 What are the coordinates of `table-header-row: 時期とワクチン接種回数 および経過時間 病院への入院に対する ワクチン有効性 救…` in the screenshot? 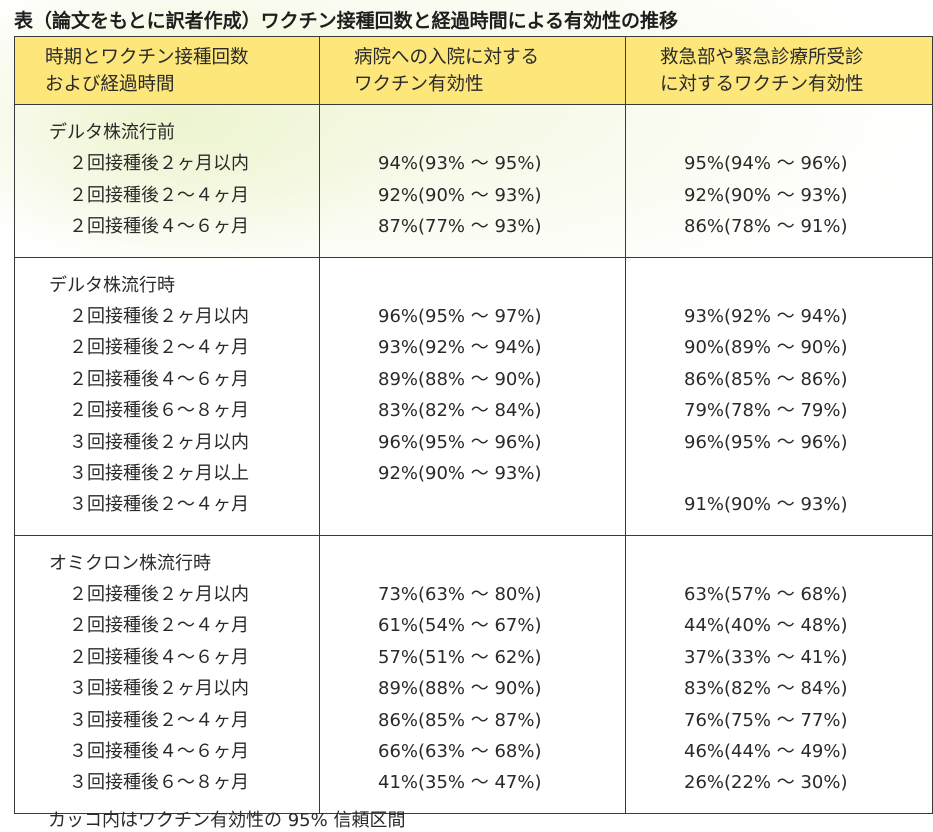 It's located at (473, 70).